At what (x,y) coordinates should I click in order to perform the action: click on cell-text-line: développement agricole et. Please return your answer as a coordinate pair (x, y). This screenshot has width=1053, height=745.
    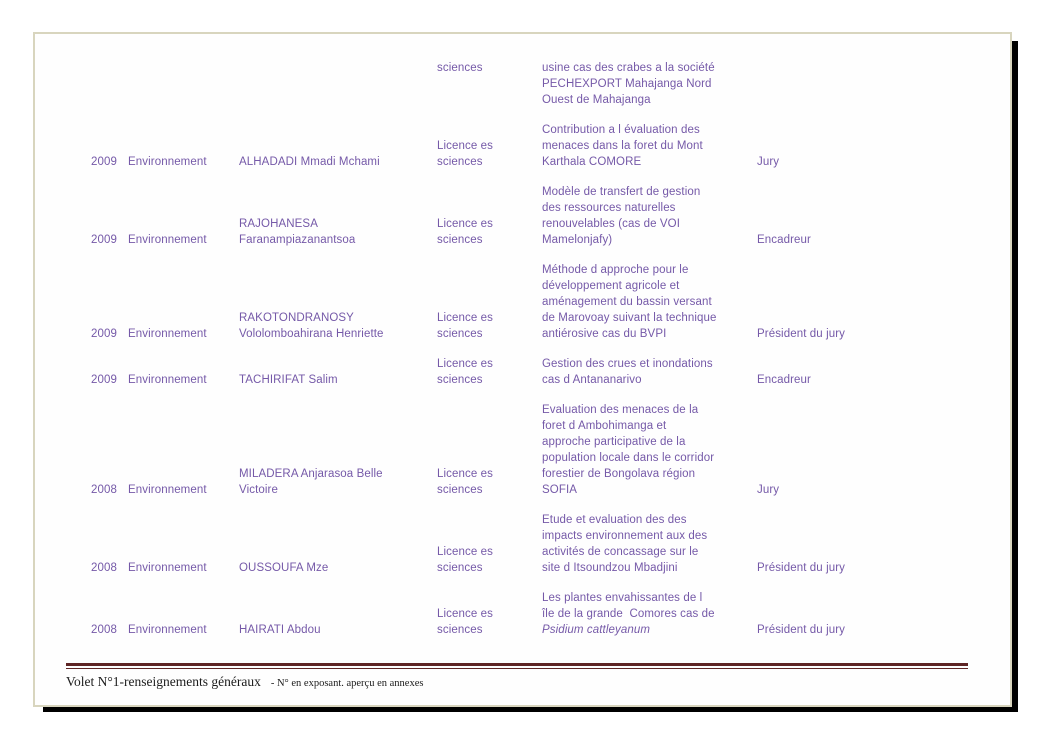
    Looking at the image, I should click on (611, 286).